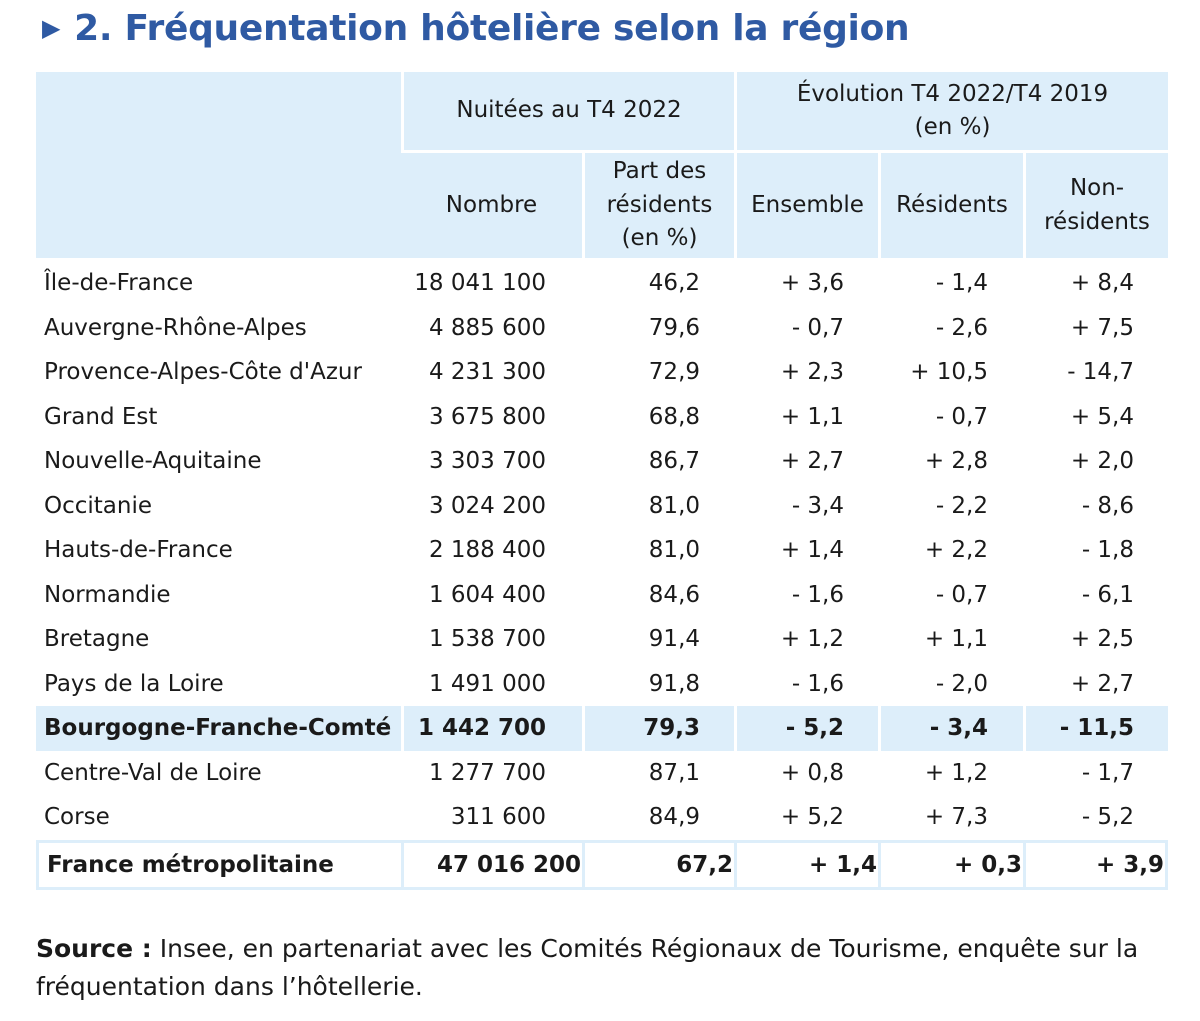  I want to click on column-header-part-residents: Part des résidents (en %), so click(658, 207).